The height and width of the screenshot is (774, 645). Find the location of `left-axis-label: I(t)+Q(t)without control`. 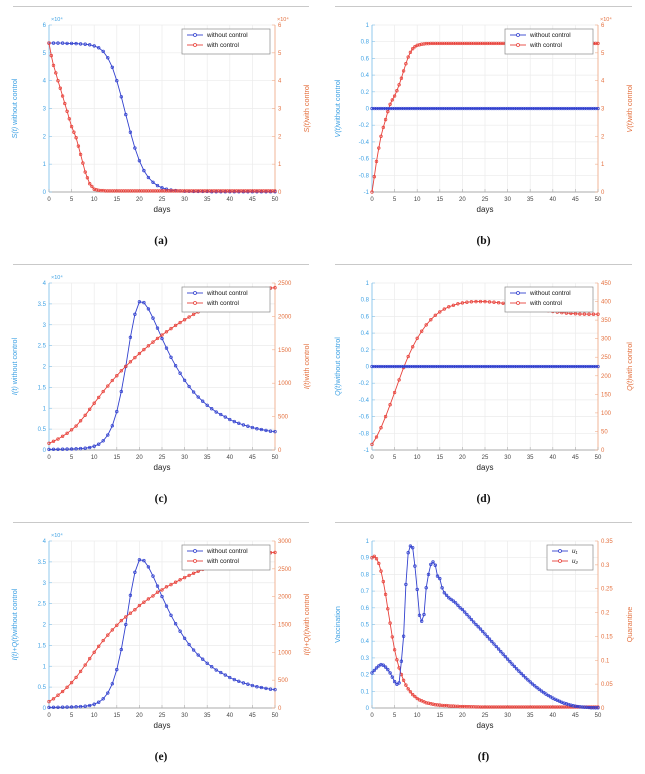

left-axis-label: I(t)+Q(t)without control is located at coordinates (14, 624).